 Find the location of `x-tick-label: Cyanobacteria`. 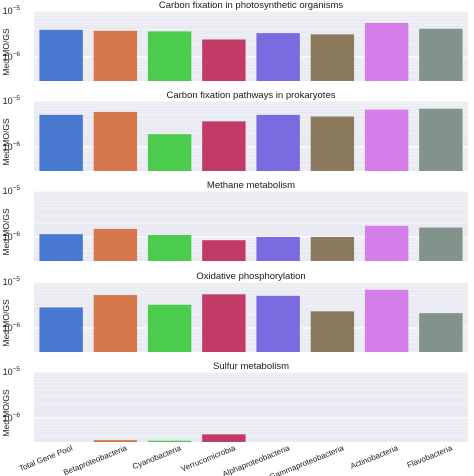

x-tick-label: Cyanobacteria is located at coordinates (157, 457).